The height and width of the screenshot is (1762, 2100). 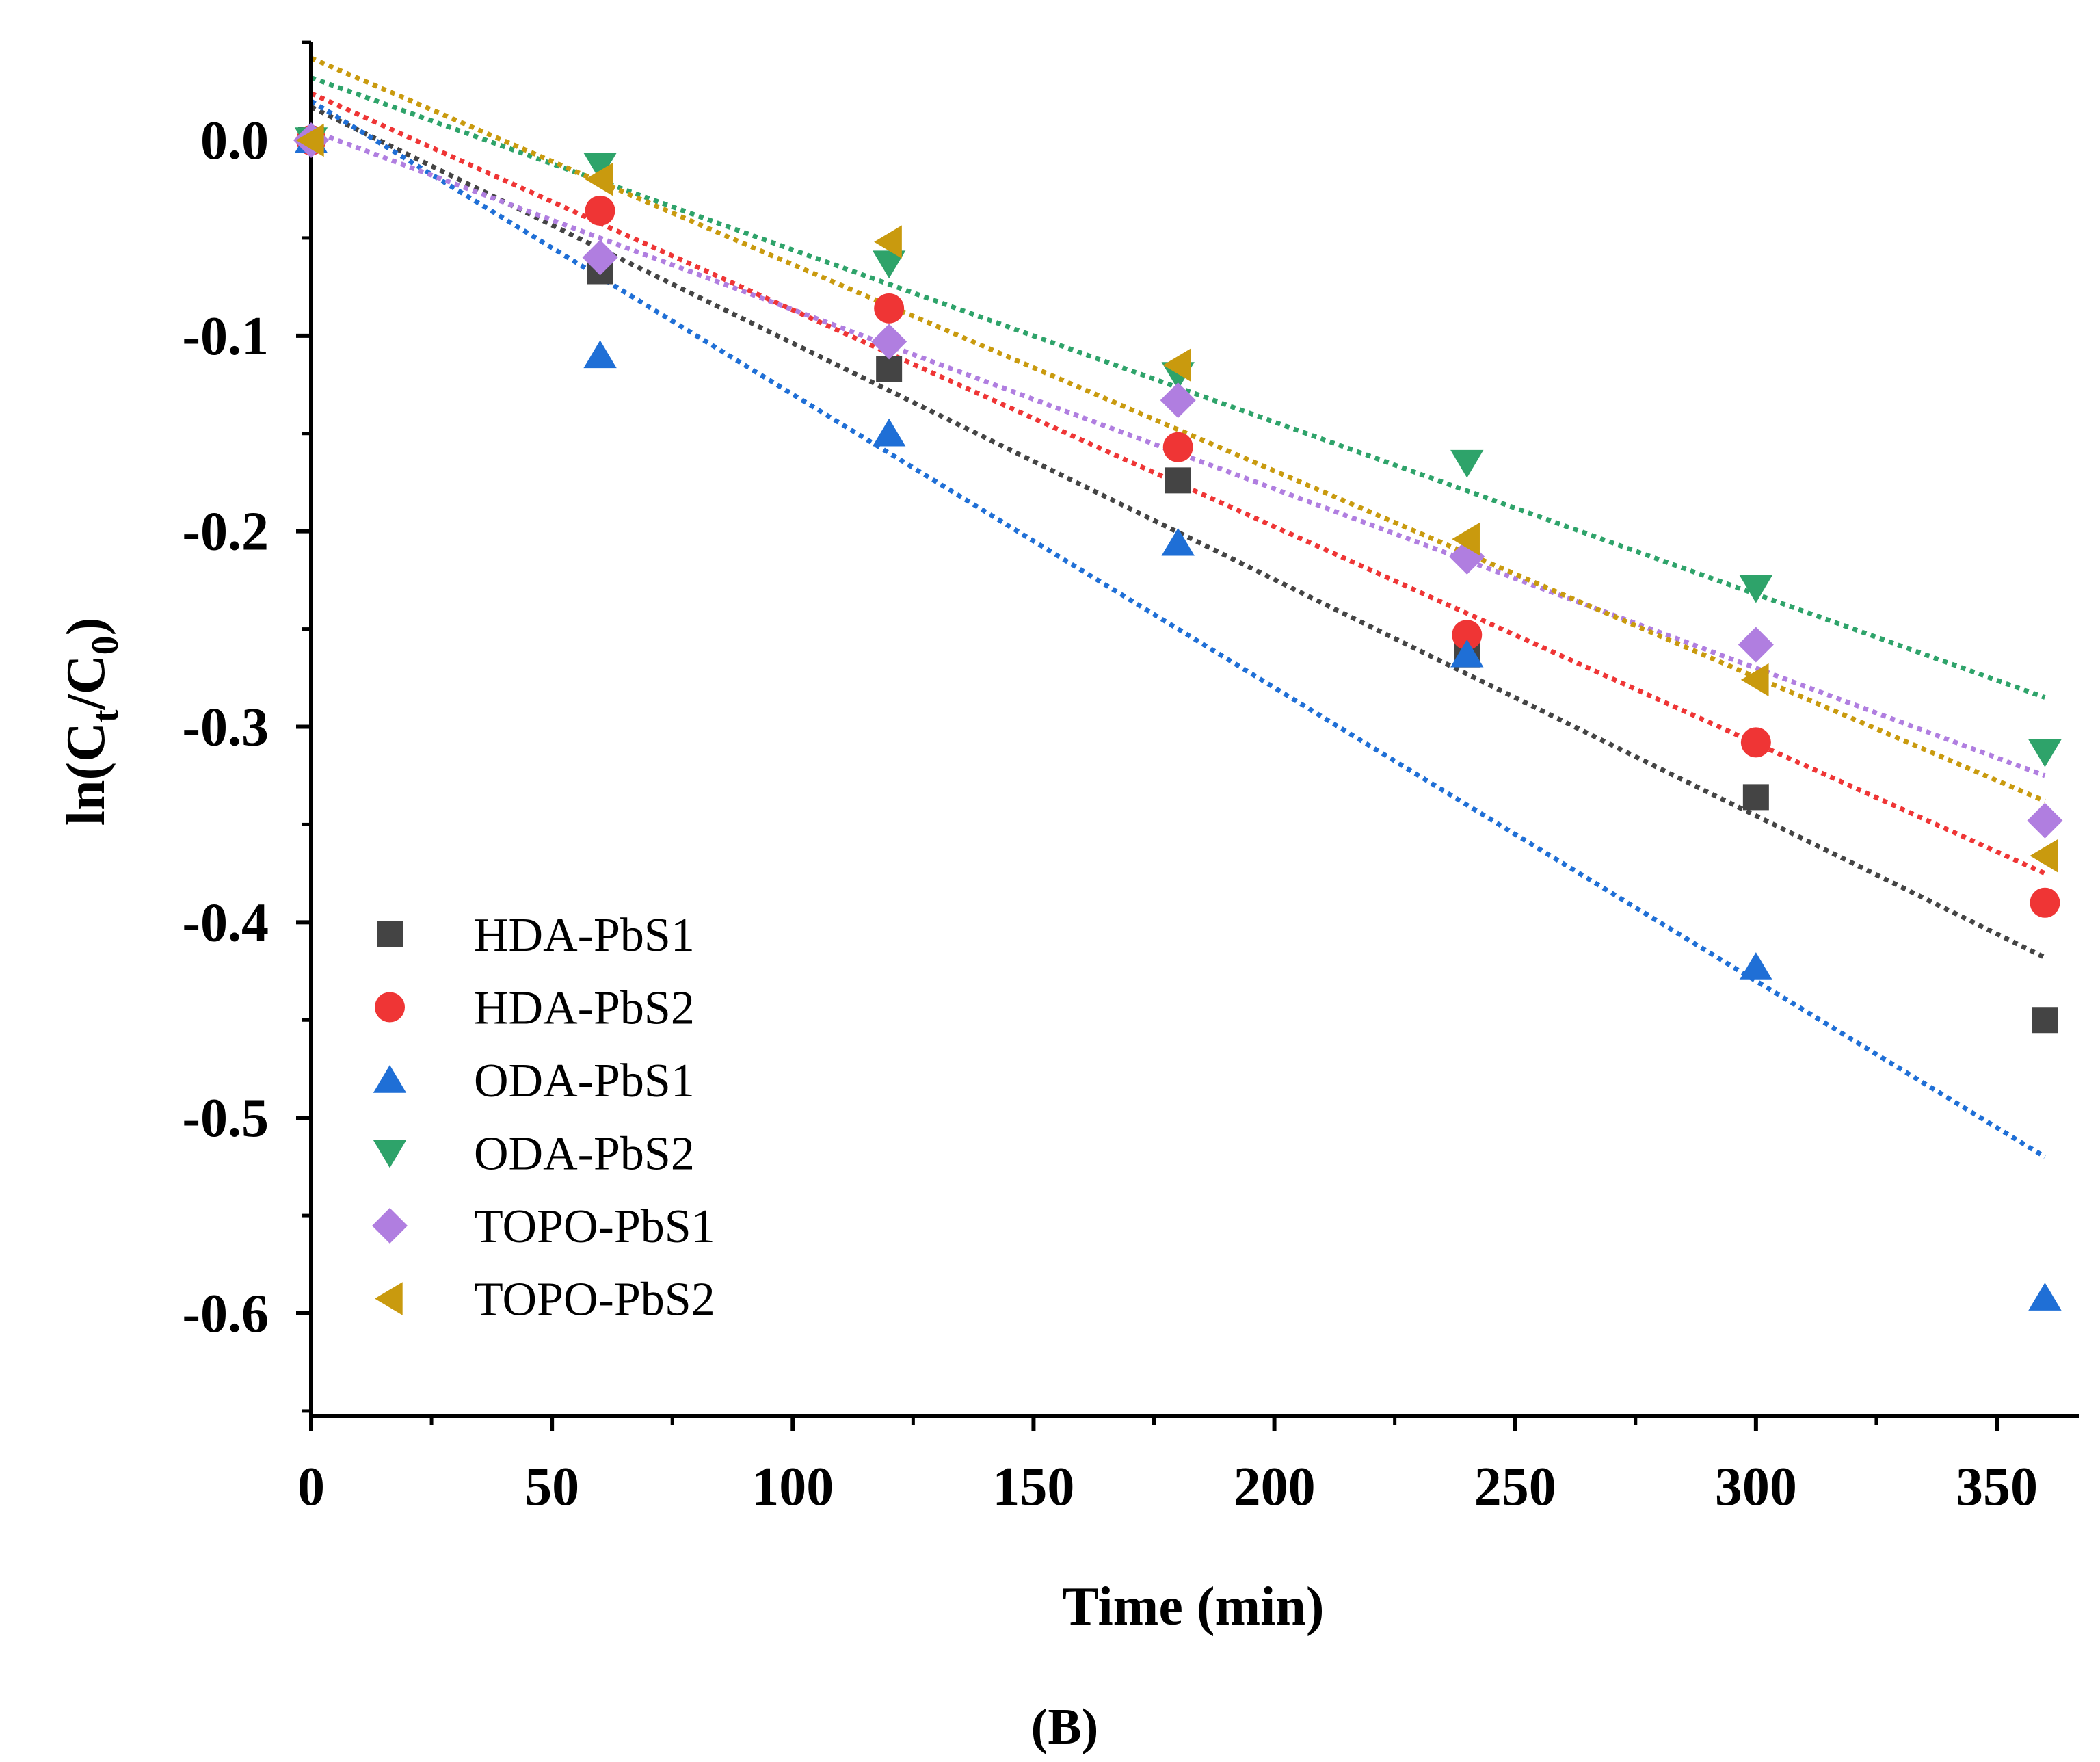 I want to click on x-axis-title: Time (min), so click(x=1194, y=1607).